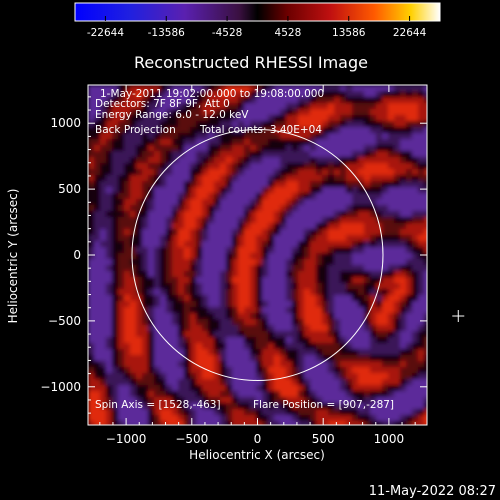  I want to click on x-axis-label: Heliocentric X (arcsec), so click(257, 455).